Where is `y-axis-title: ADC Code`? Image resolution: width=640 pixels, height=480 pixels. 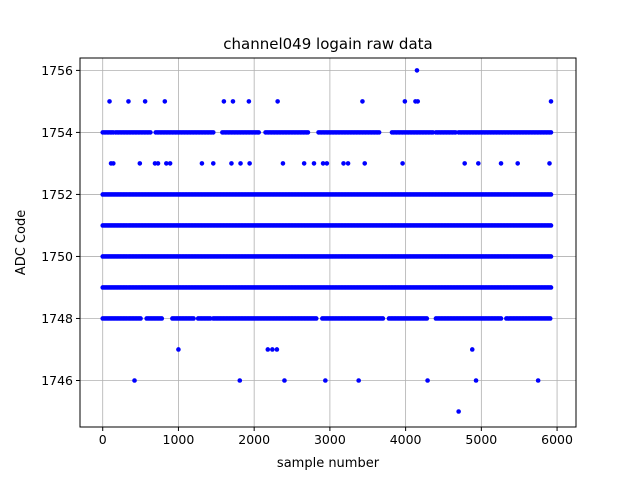 y-axis-title: ADC Code is located at coordinates (21, 242).